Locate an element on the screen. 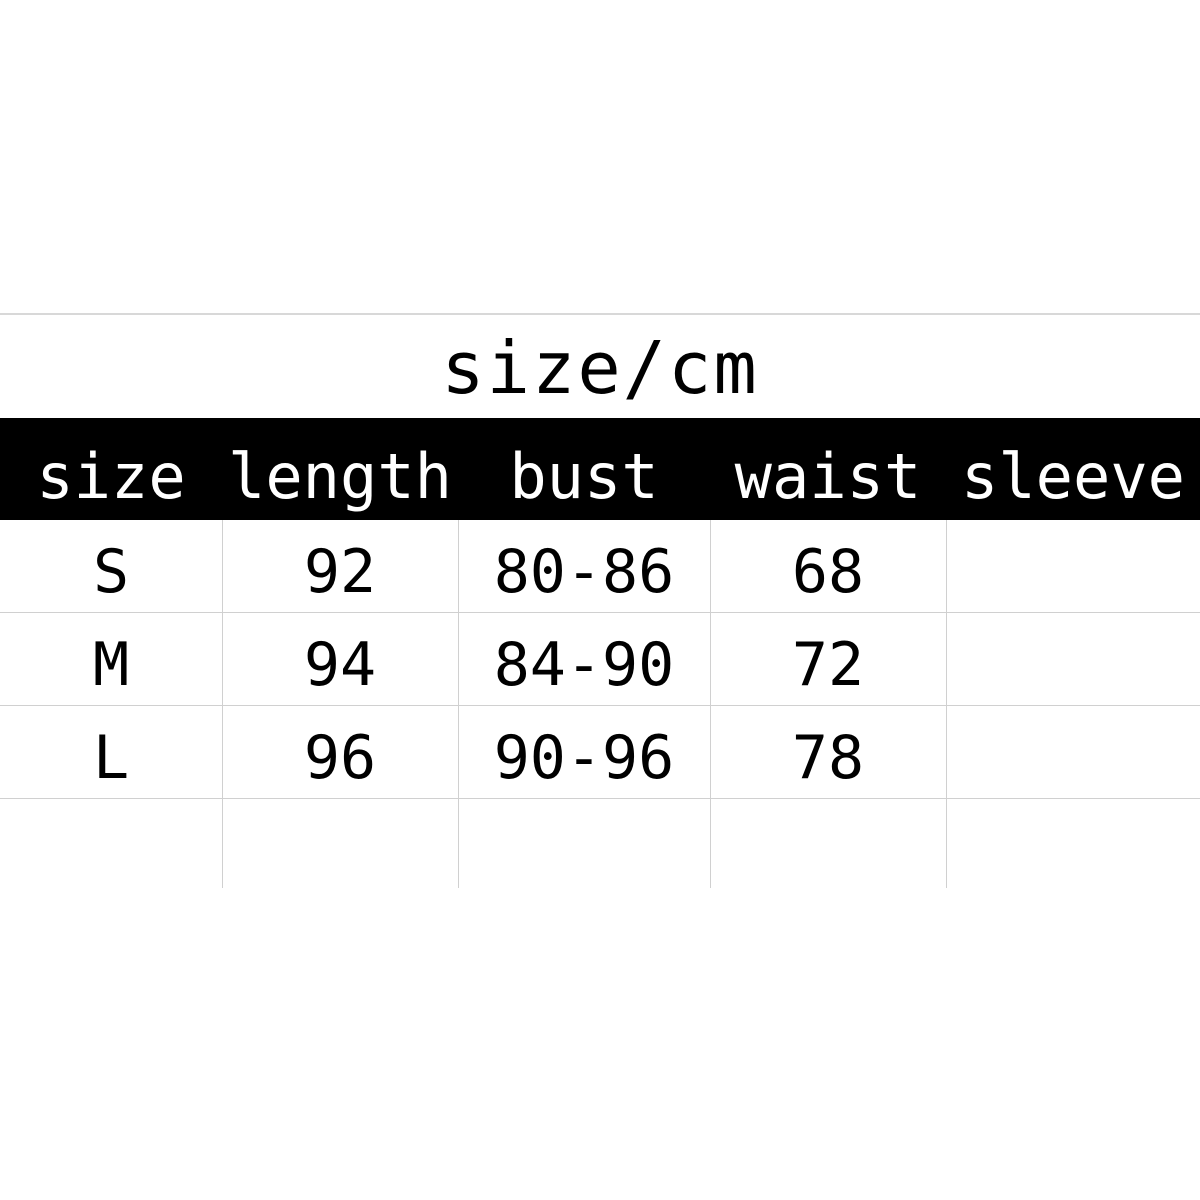 The height and width of the screenshot is (1200, 1200). cell-size: S is located at coordinates (111, 572).